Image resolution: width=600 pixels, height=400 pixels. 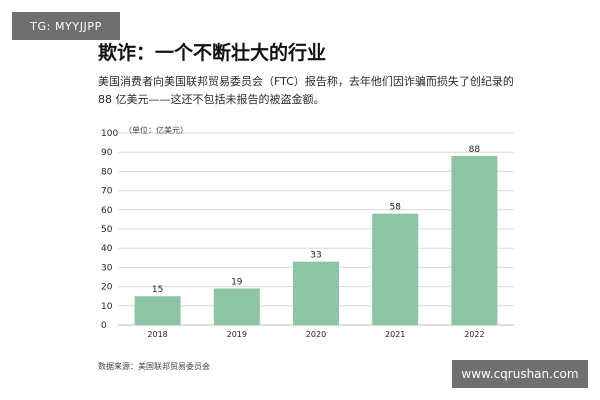 What do you see at coordinates (156, 130) in the screenshot?
I see `y-axis-unit-label: （单位：亿美元）` at bounding box center [156, 130].